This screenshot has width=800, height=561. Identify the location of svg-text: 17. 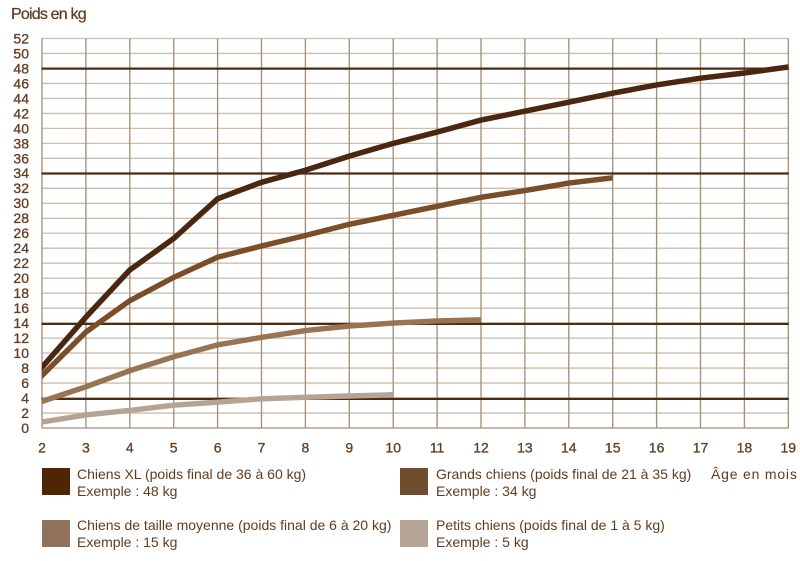
(701, 448).